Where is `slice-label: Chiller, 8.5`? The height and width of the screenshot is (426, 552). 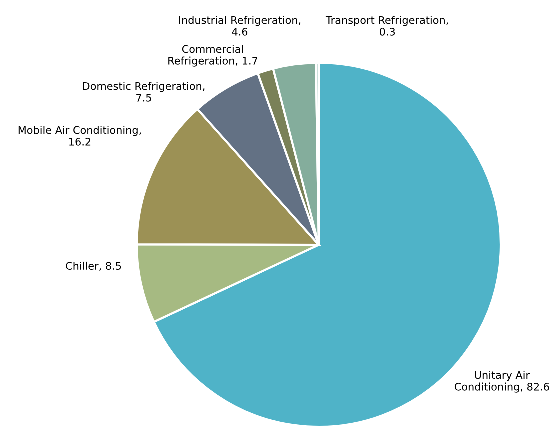
slice-label: Chiller, 8.5 is located at coordinates (94, 267).